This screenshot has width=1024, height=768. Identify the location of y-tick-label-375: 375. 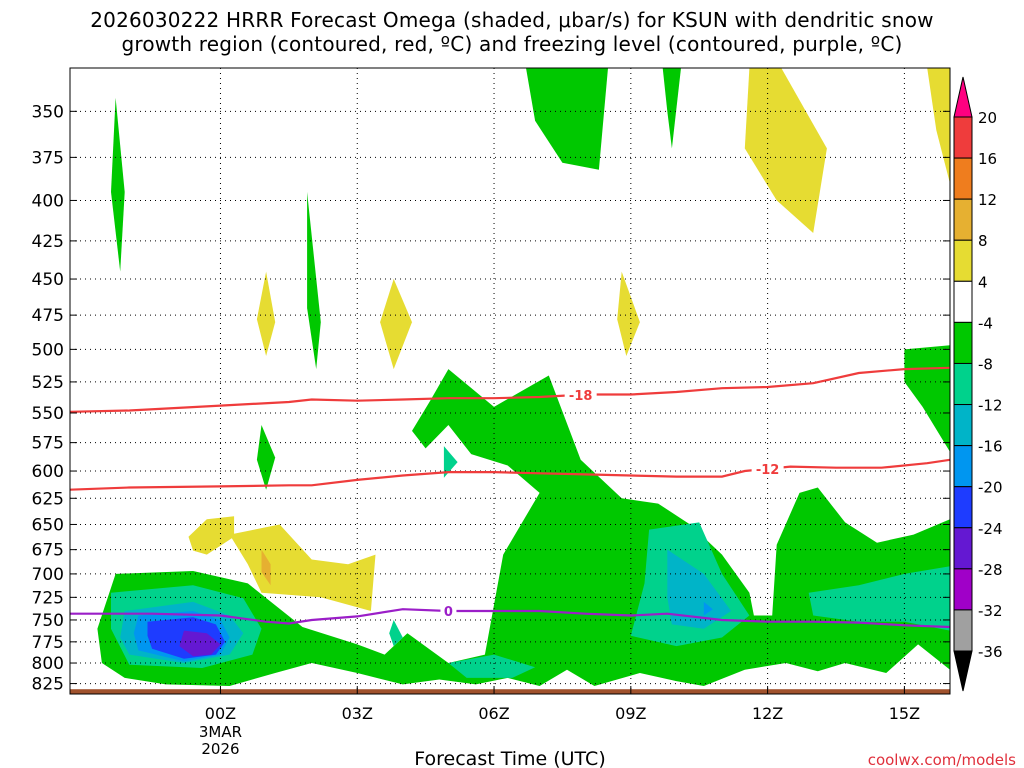
(48, 158).